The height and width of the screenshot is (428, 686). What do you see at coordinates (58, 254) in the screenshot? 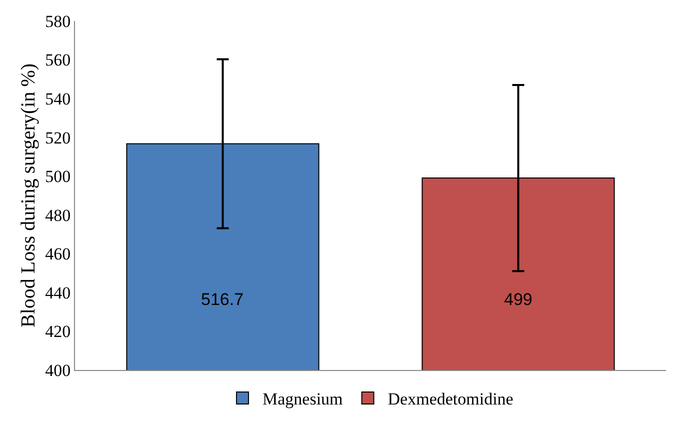
I see `y-tick-label: 460` at bounding box center [58, 254].